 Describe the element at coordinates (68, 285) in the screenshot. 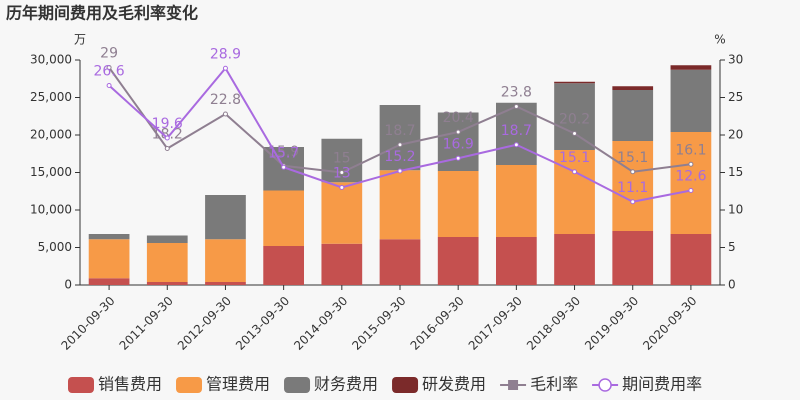

I see `y-tick-label: 0` at that location.